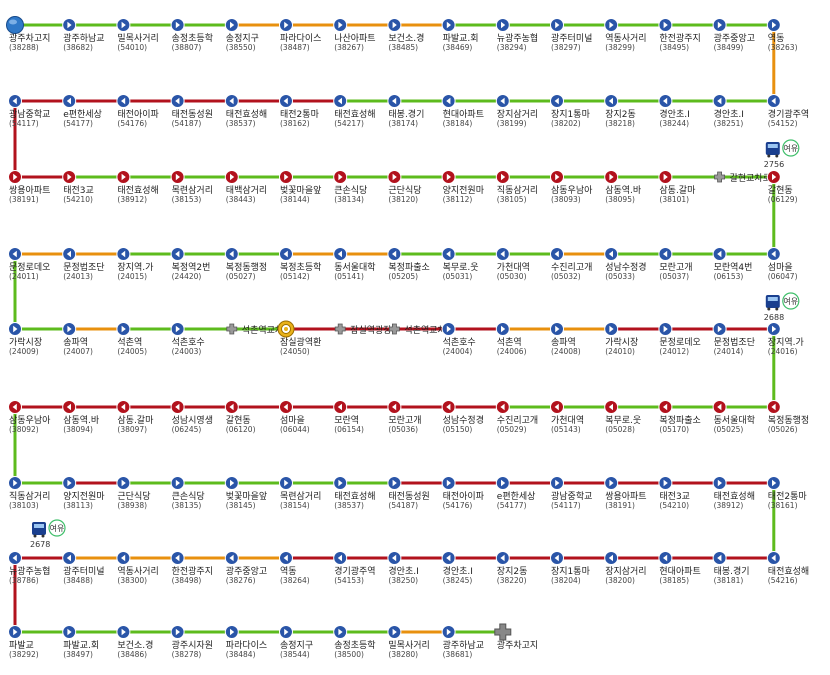  Describe the element at coordinates (294, 568) in the screenshot. I see `bus-stop: 역동(38264)` at that location.